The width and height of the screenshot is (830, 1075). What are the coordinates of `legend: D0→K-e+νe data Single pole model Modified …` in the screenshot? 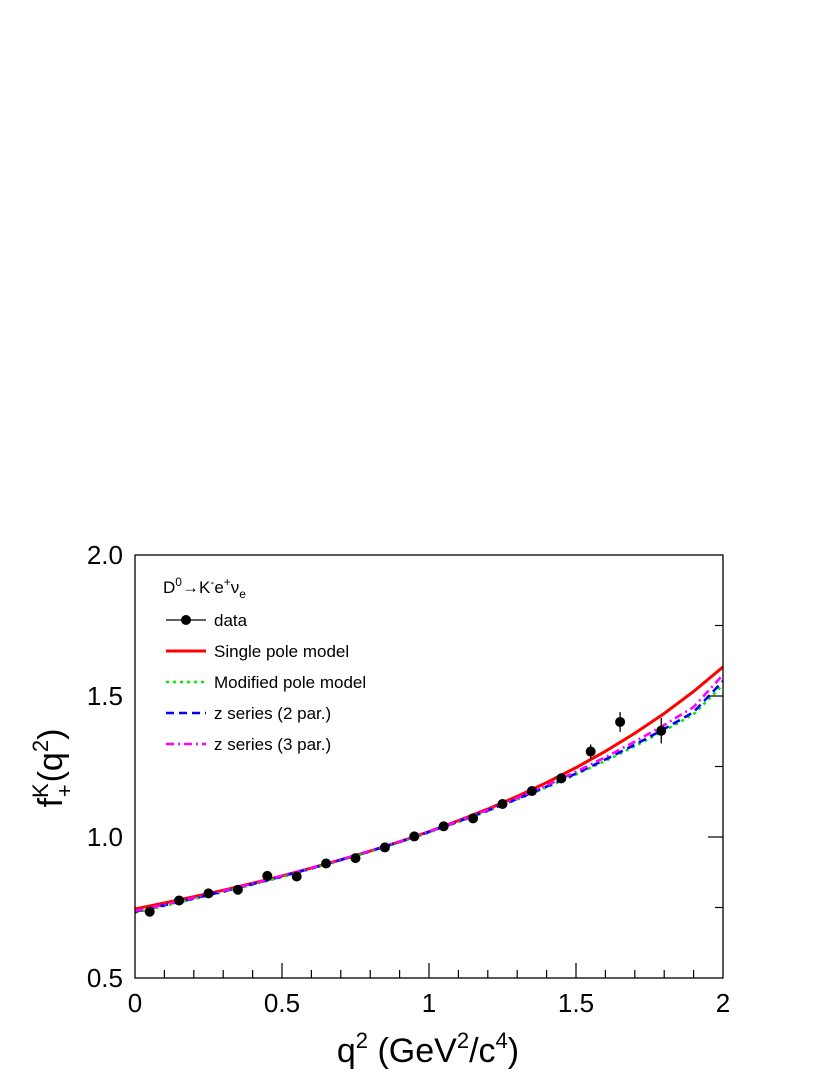 It's located at (264, 664).